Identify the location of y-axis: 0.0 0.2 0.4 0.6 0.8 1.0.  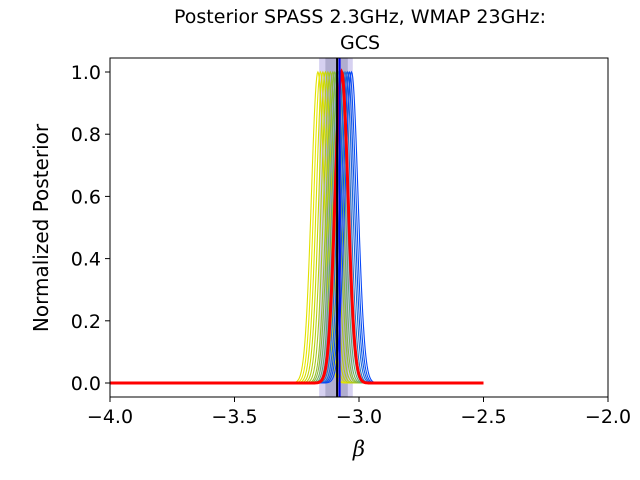
(90, 228).